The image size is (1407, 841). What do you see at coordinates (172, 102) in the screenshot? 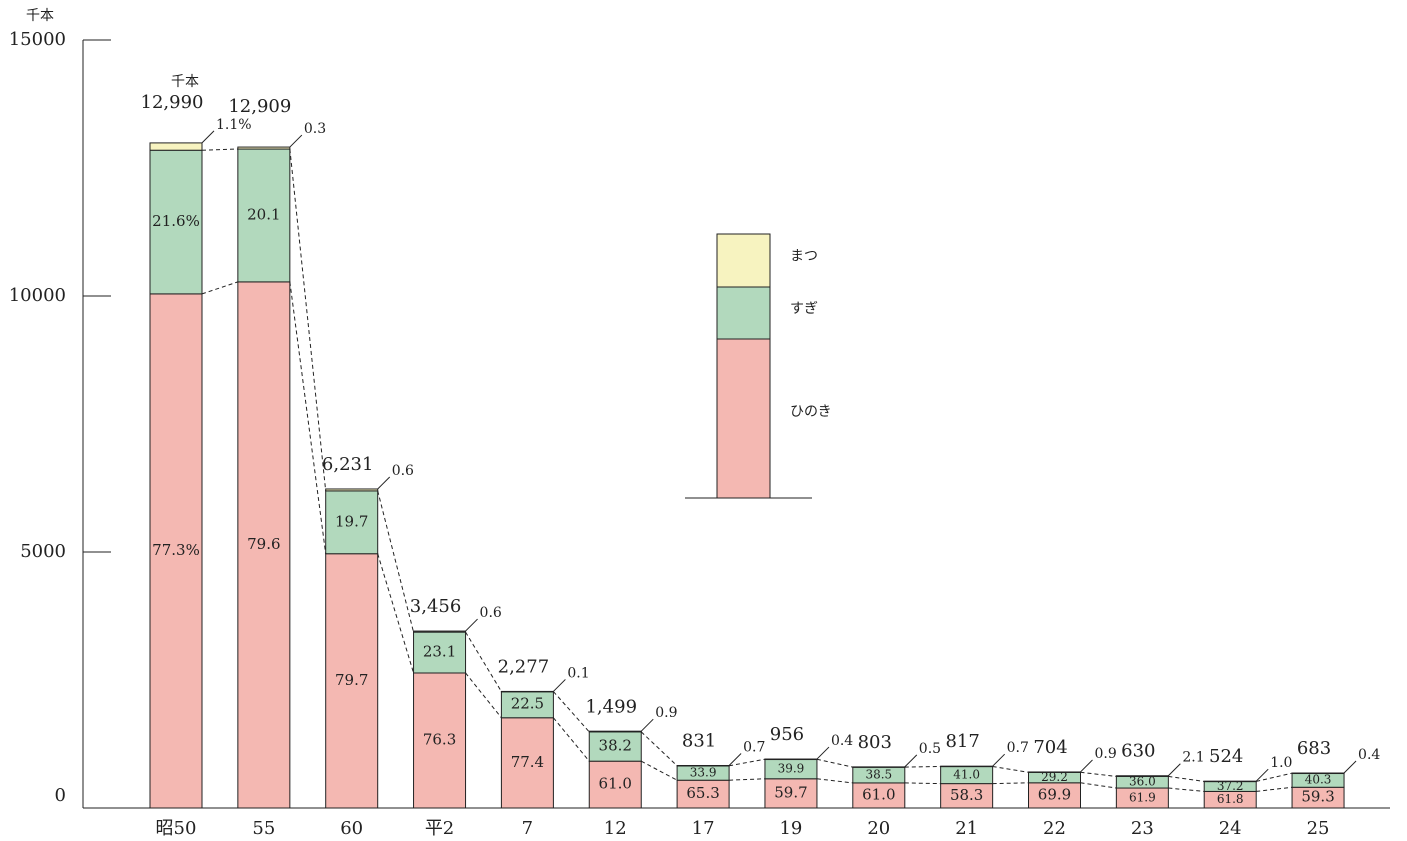
I see `total-label: 12,990` at bounding box center [172, 102].